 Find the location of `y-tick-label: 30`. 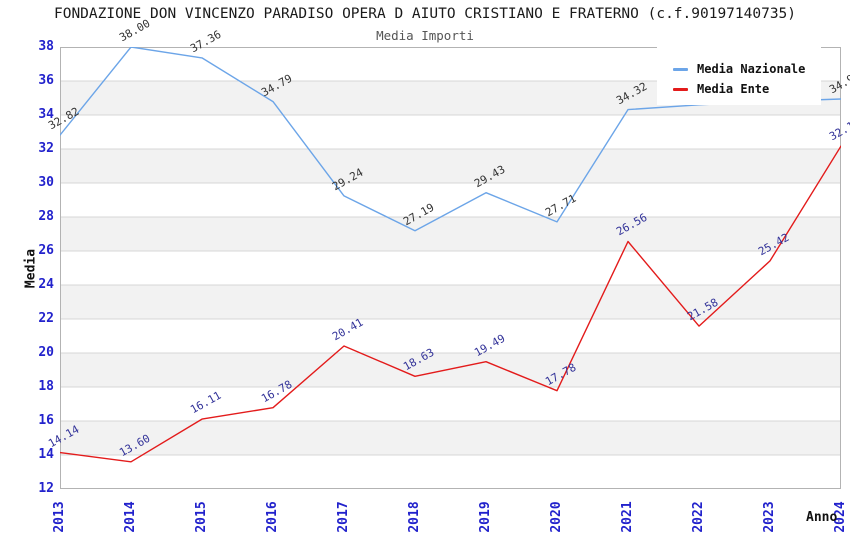

y-tick-label: 30 is located at coordinates (46, 182).